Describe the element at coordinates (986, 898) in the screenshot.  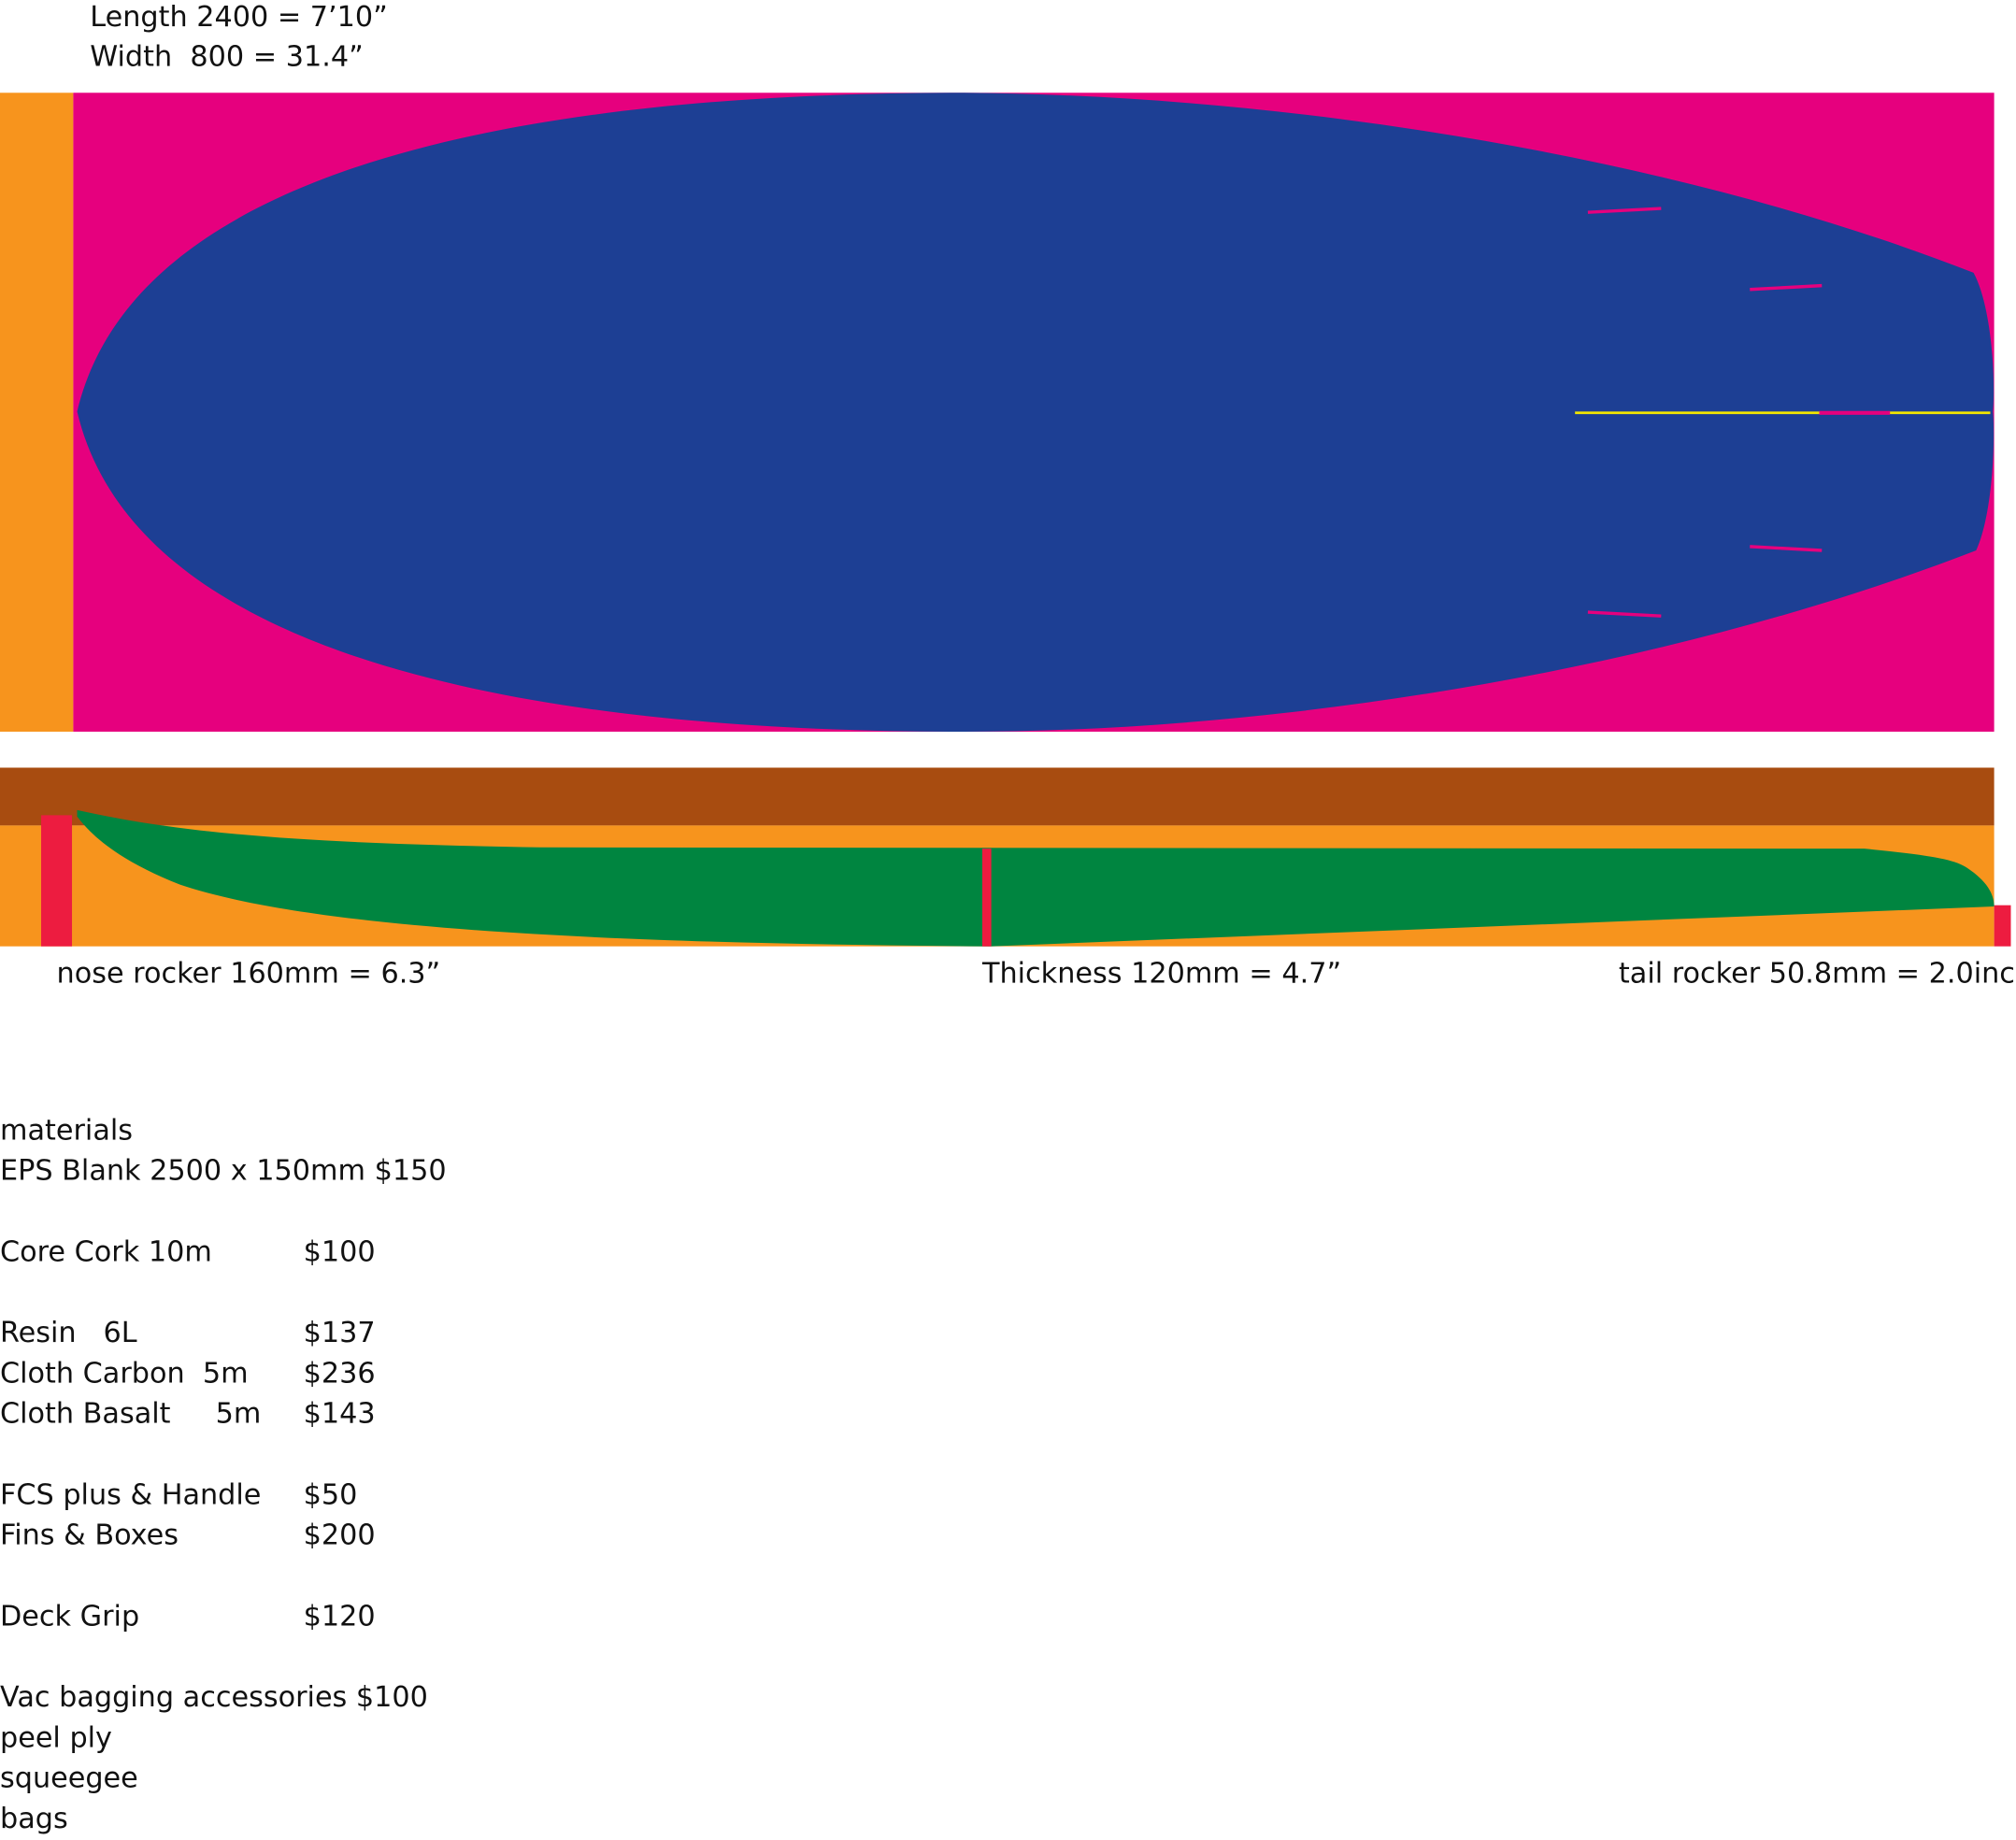
I see `thickness-marker` at that location.